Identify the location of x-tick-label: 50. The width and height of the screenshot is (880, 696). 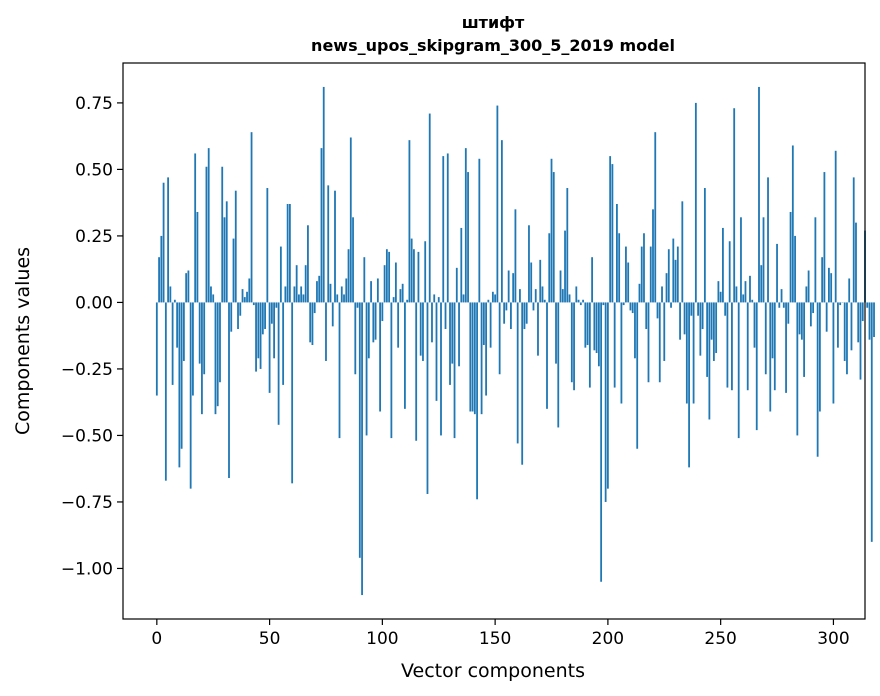
(270, 639).